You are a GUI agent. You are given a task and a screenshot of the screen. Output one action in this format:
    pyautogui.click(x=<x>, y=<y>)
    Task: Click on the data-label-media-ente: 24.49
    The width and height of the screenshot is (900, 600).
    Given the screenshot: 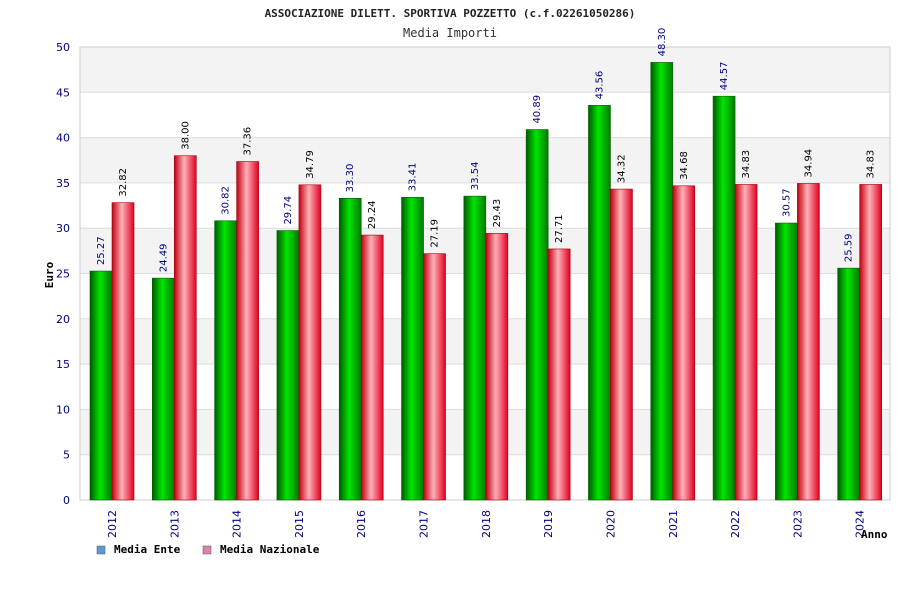 What is the action you would take?
    pyautogui.click(x=163, y=257)
    